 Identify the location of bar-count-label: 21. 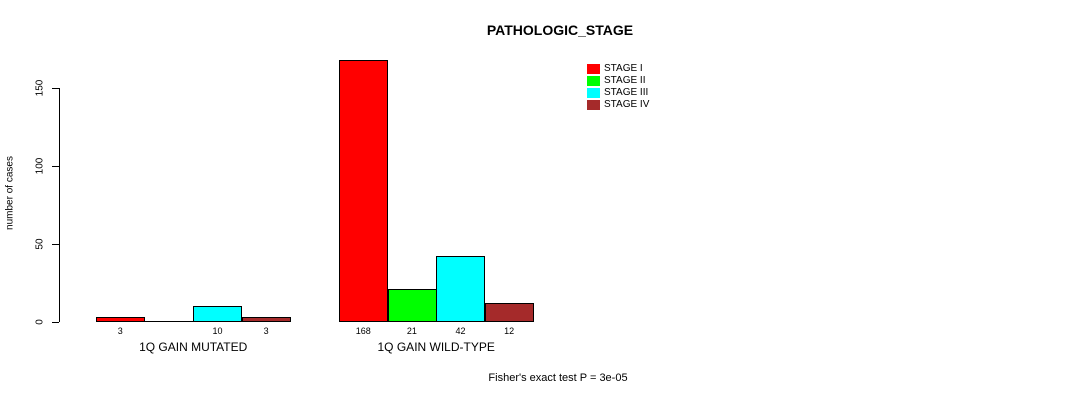
(411, 331).